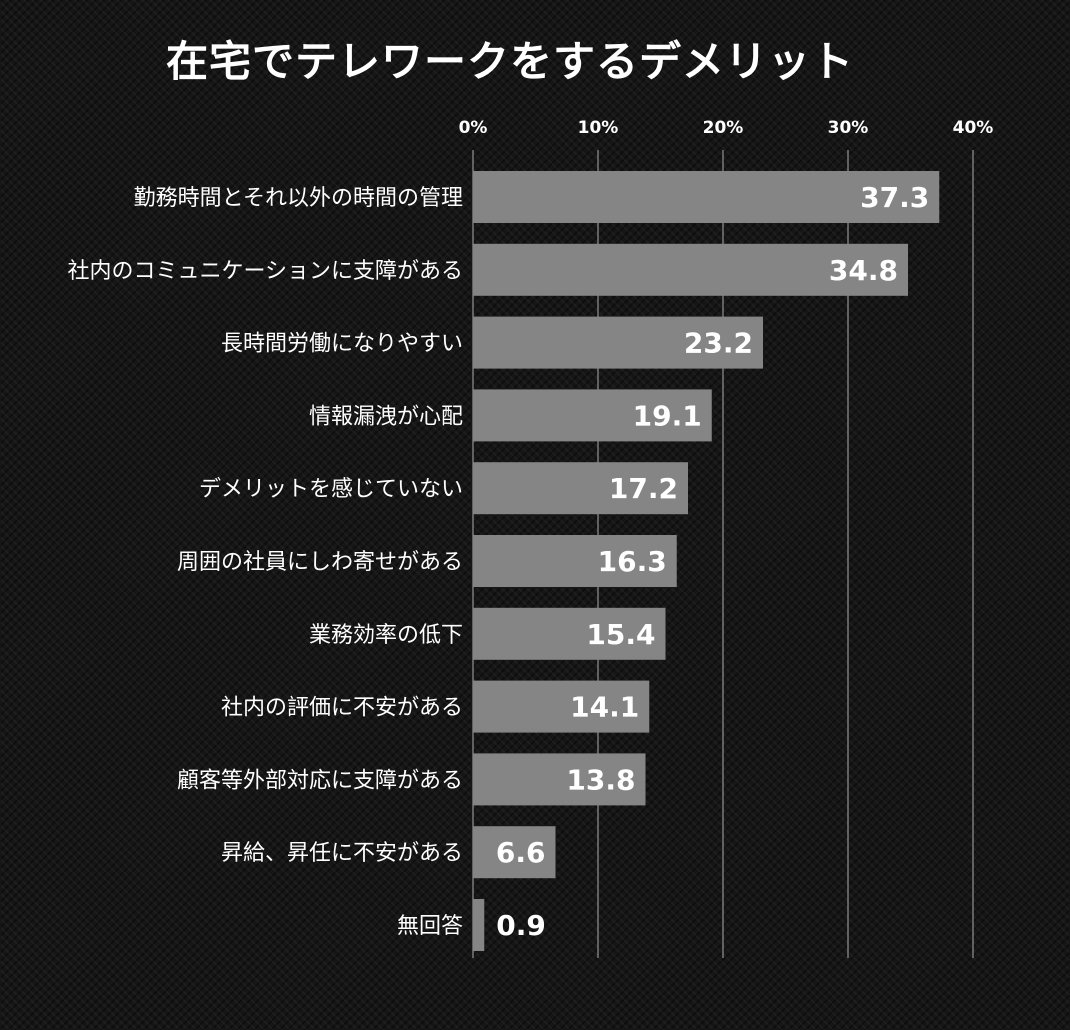 This screenshot has width=1070, height=1030. I want to click on value-label: 17.2, so click(643, 488).